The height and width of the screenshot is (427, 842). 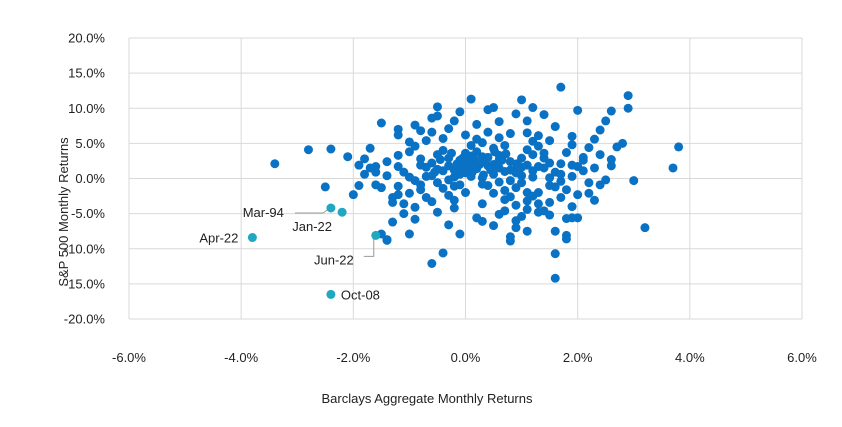 I want to click on x-tick-label: -6.0%, so click(x=129, y=357).